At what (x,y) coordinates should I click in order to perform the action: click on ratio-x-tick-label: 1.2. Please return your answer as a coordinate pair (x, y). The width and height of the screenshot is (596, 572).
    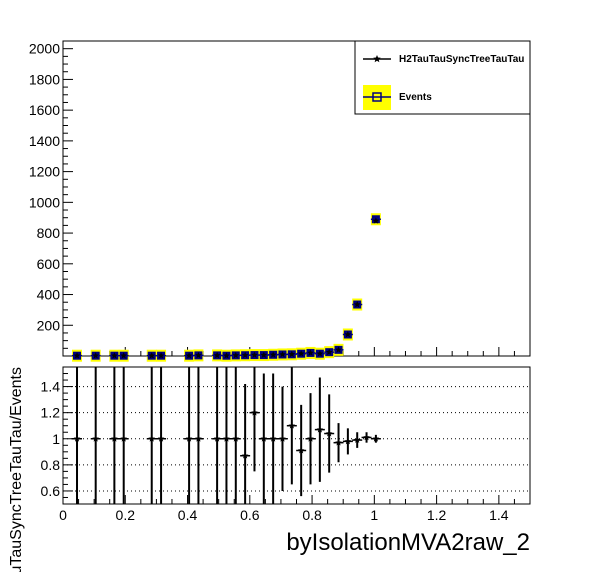
    Looking at the image, I should click on (437, 515).